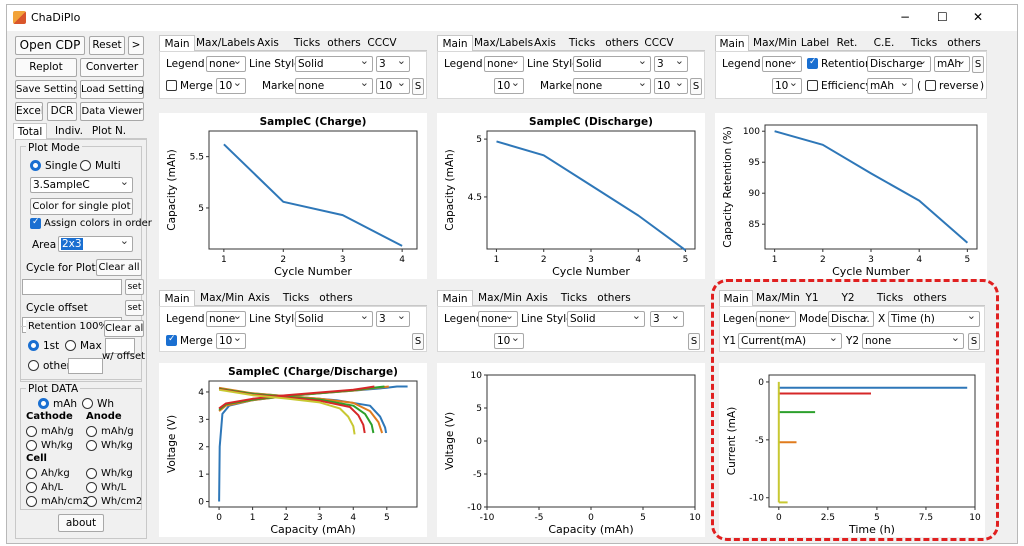  What do you see at coordinates (582, 43) in the screenshot?
I see `panel2-tab-ticks: Ticks` at bounding box center [582, 43].